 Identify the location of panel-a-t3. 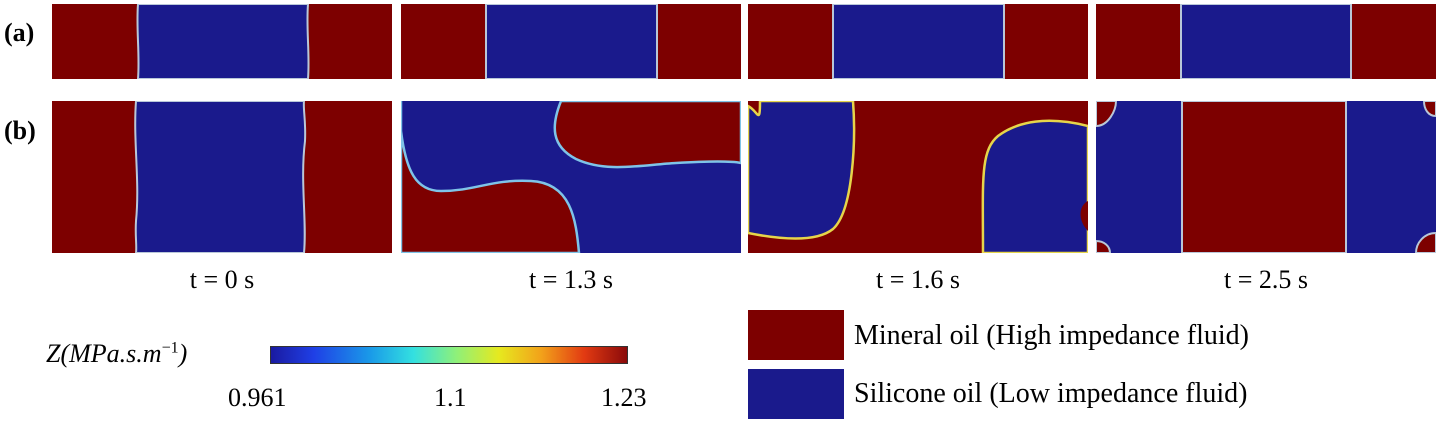
(1266, 41).